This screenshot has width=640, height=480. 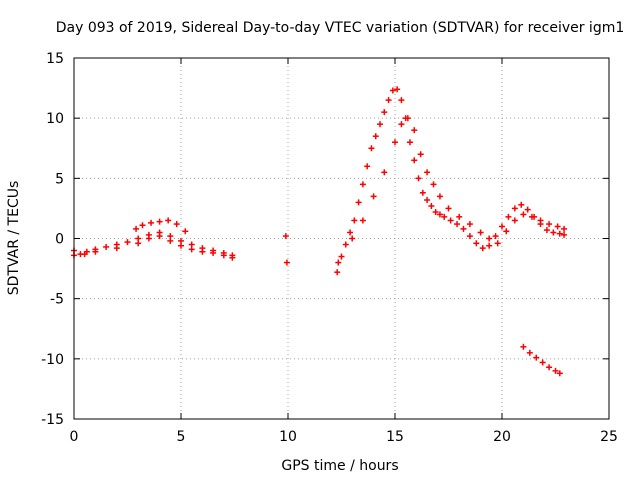 I want to click on y-tick-label: 10, so click(x=55, y=119).